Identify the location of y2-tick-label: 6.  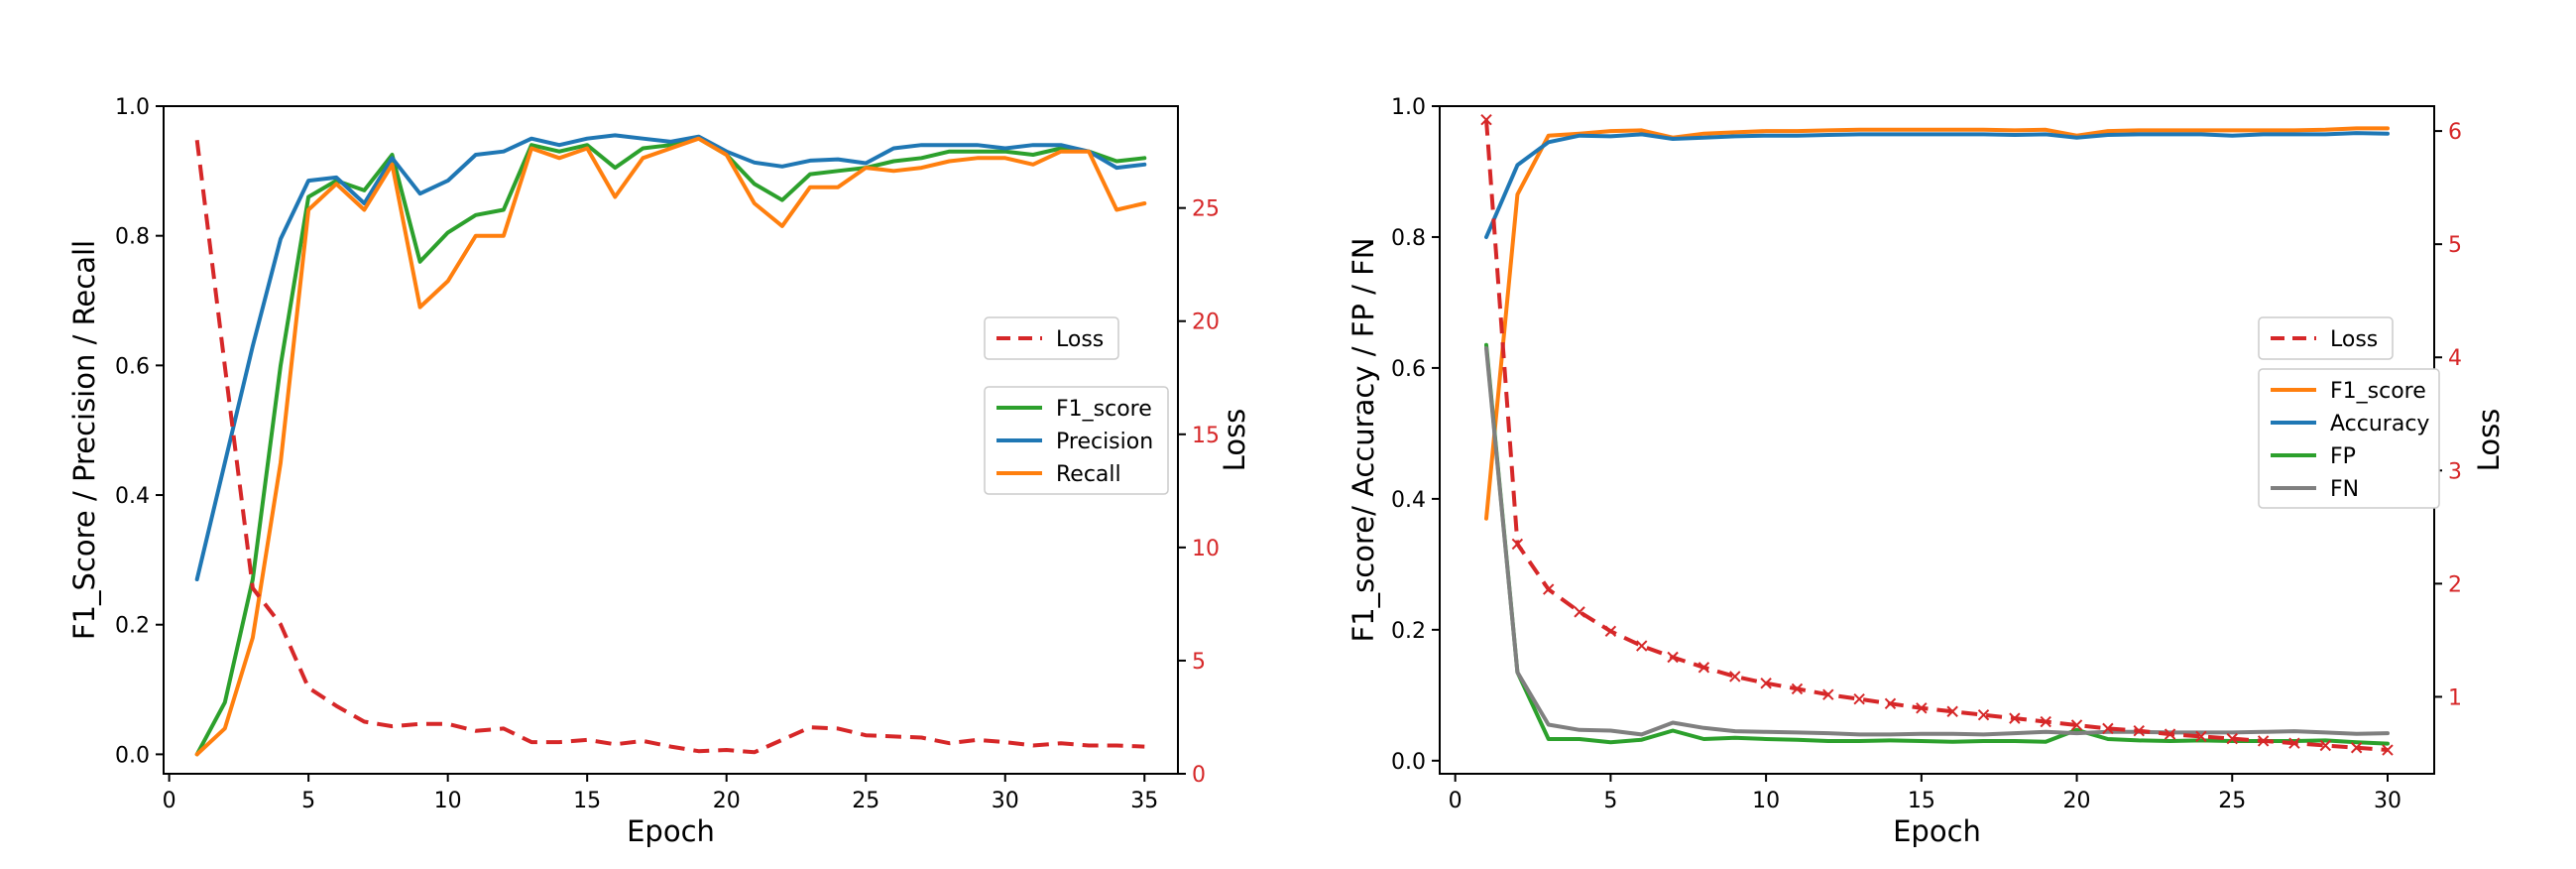
(2455, 133).